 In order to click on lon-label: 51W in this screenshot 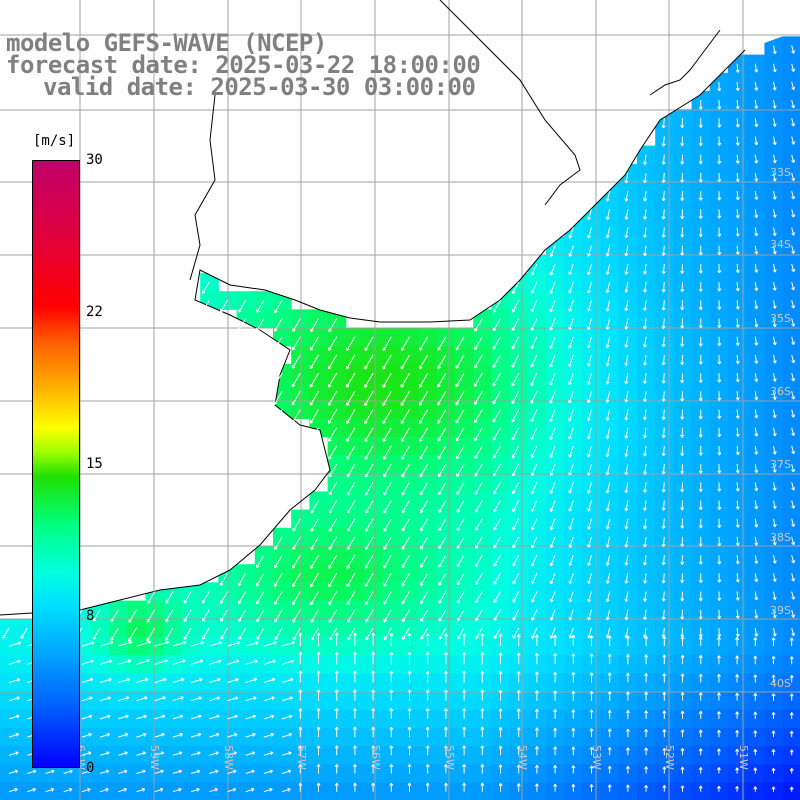, I will do `click(743, 757)`.